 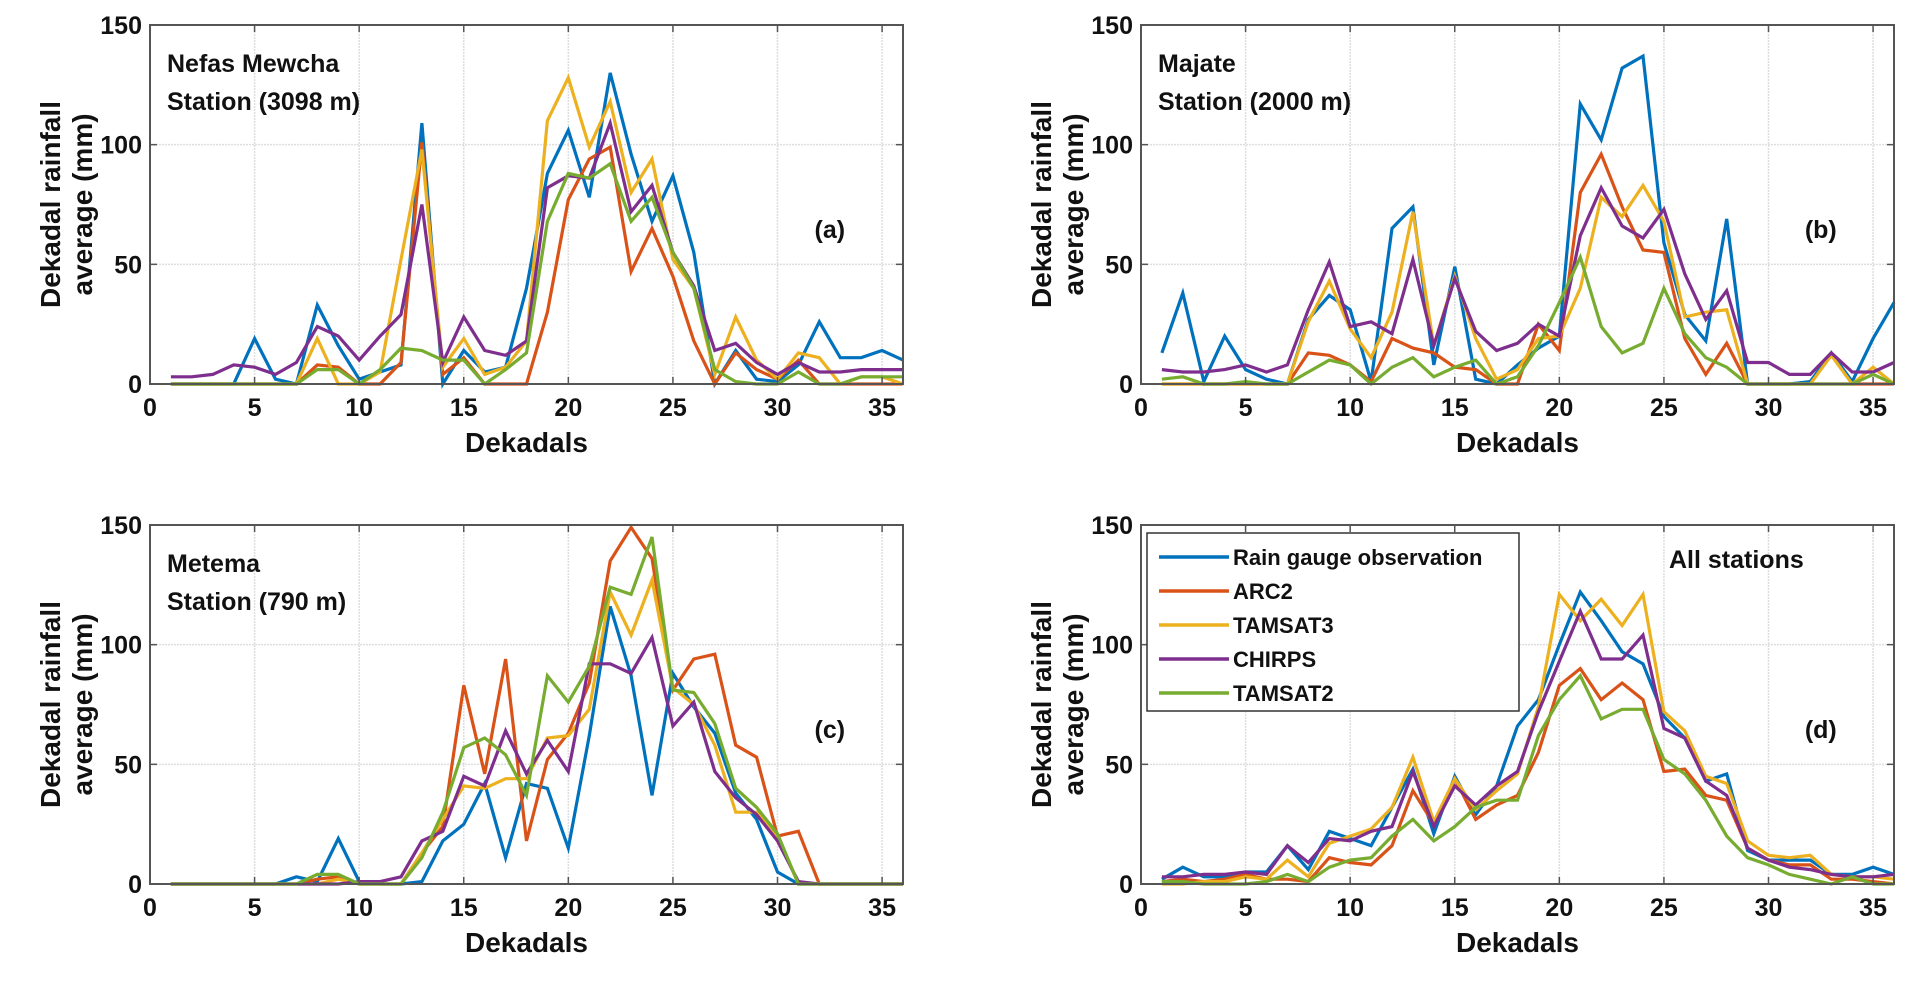 I want to click on station-annotation: All stations, so click(x=1736, y=560).